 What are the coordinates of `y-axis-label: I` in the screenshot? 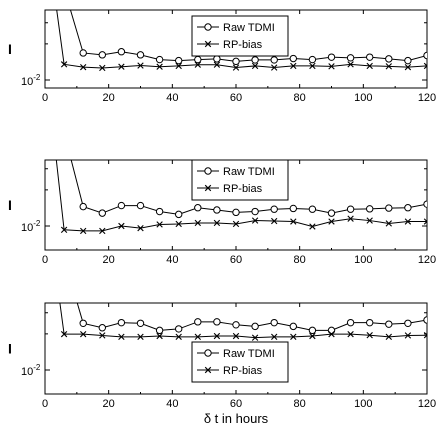 It's located at (10, 349).